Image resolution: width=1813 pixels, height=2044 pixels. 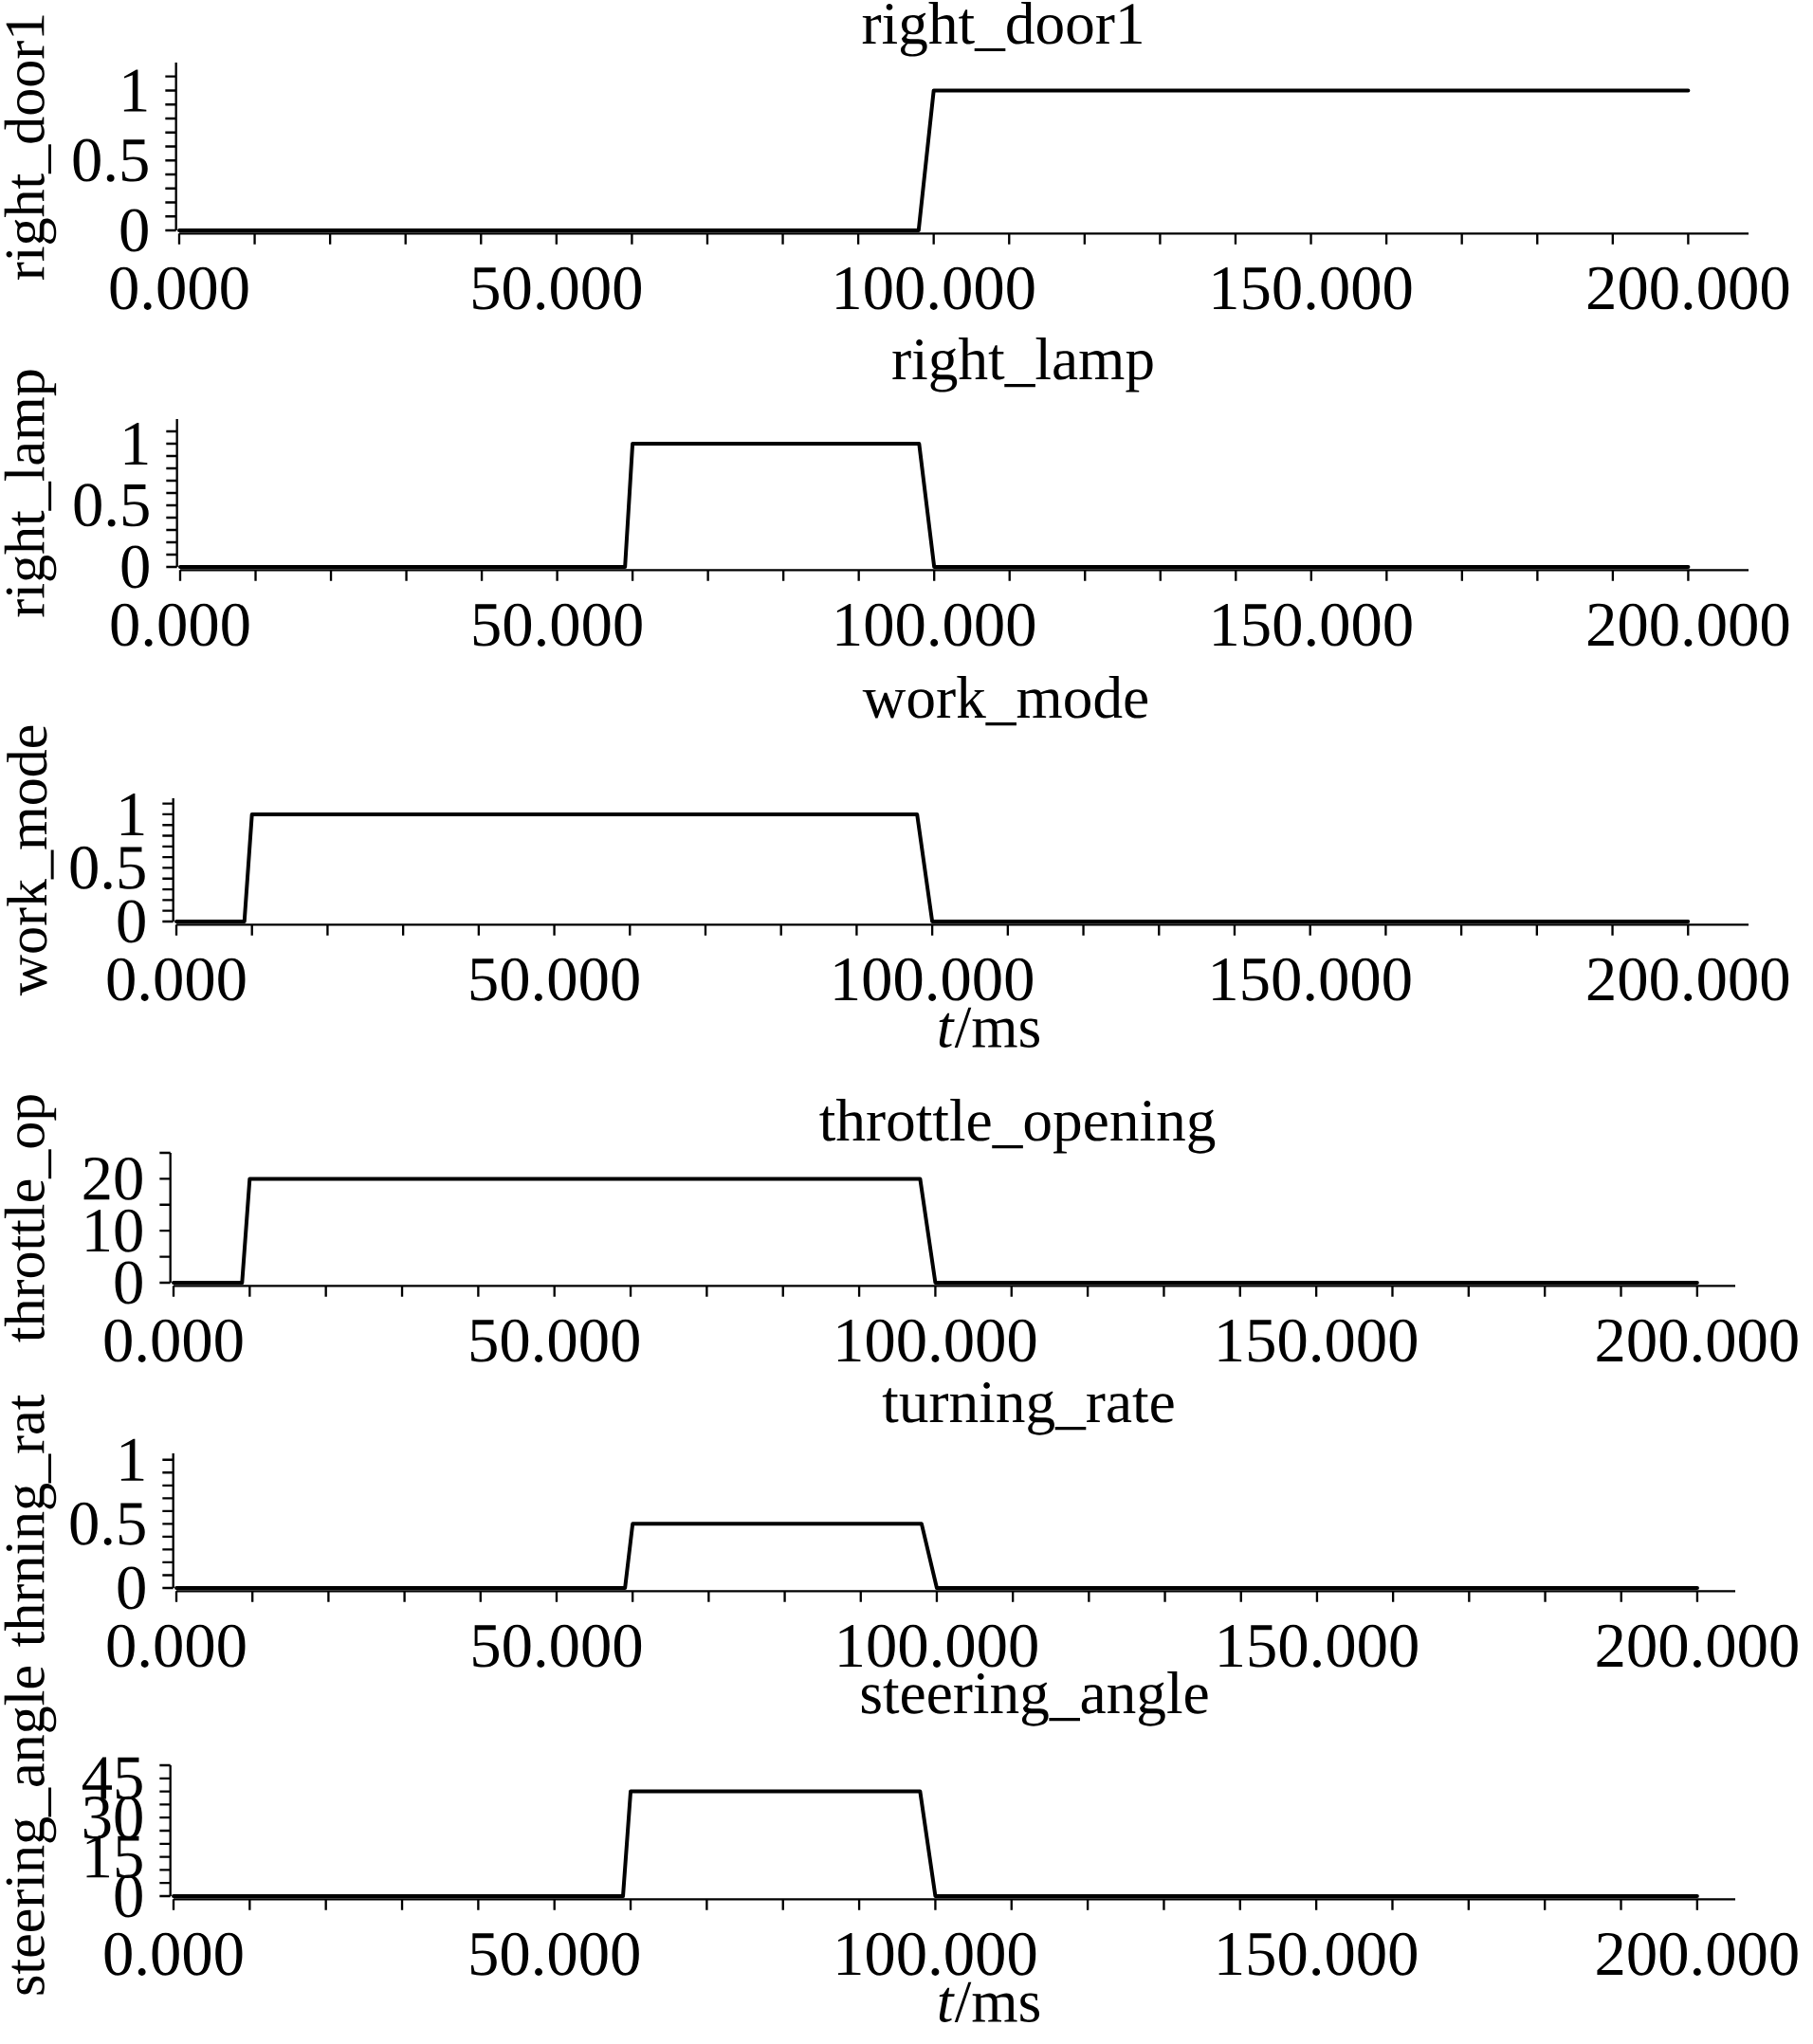 I want to click on chart-title: turning_rate, so click(x=1028, y=1408).